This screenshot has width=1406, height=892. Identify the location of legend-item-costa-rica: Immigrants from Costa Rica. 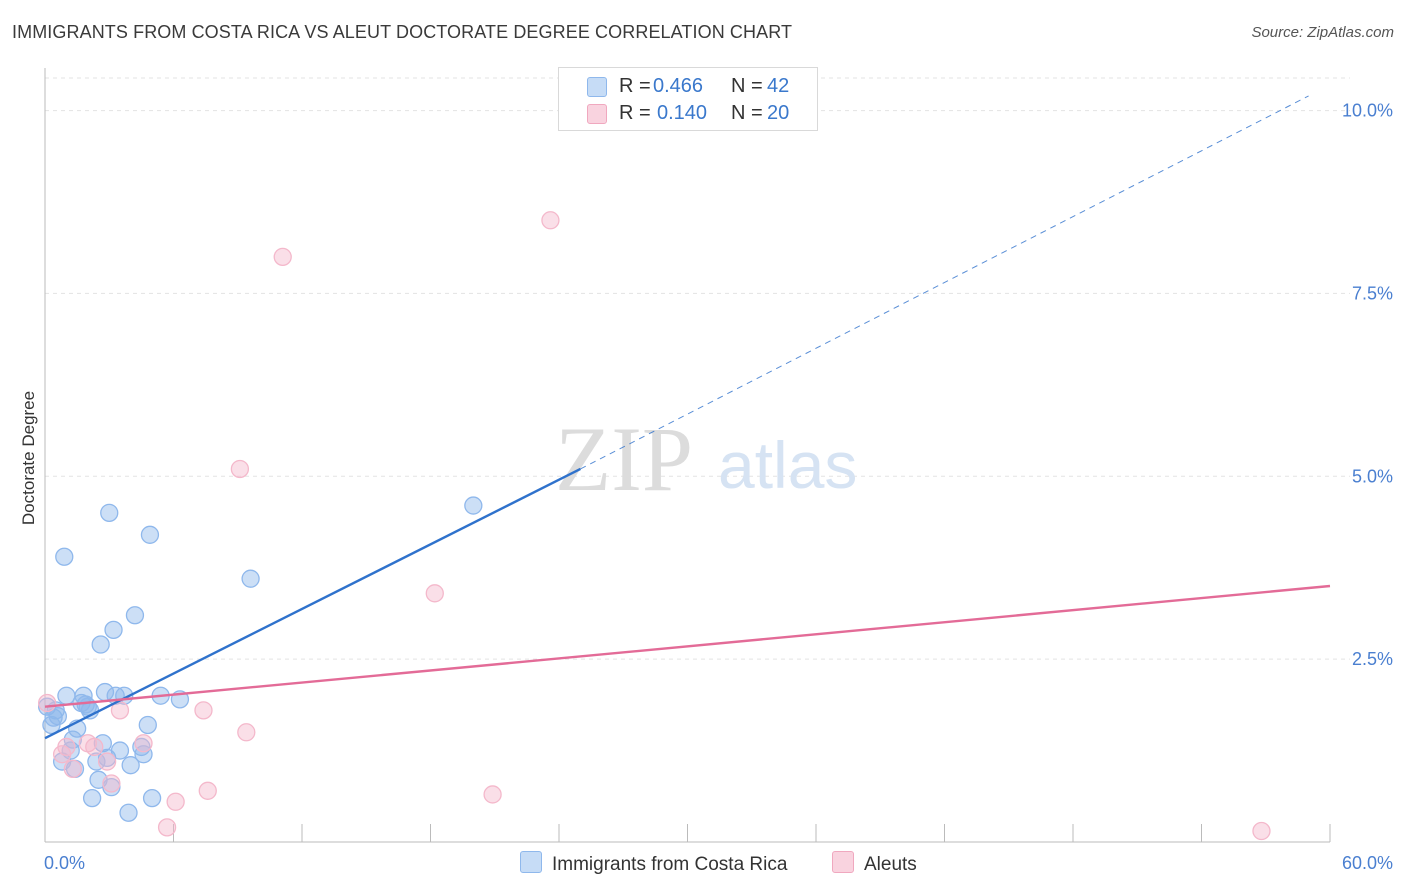
(653, 863).